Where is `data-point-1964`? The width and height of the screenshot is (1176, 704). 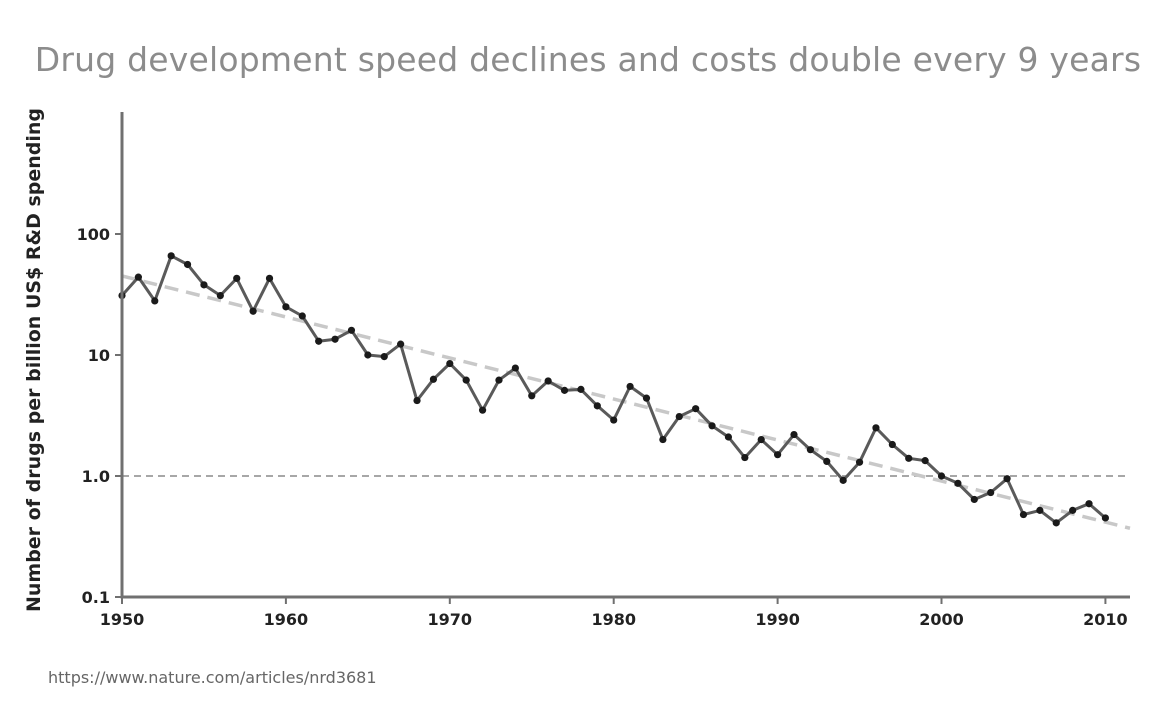
data-point-1964 is located at coordinates (351, 330).